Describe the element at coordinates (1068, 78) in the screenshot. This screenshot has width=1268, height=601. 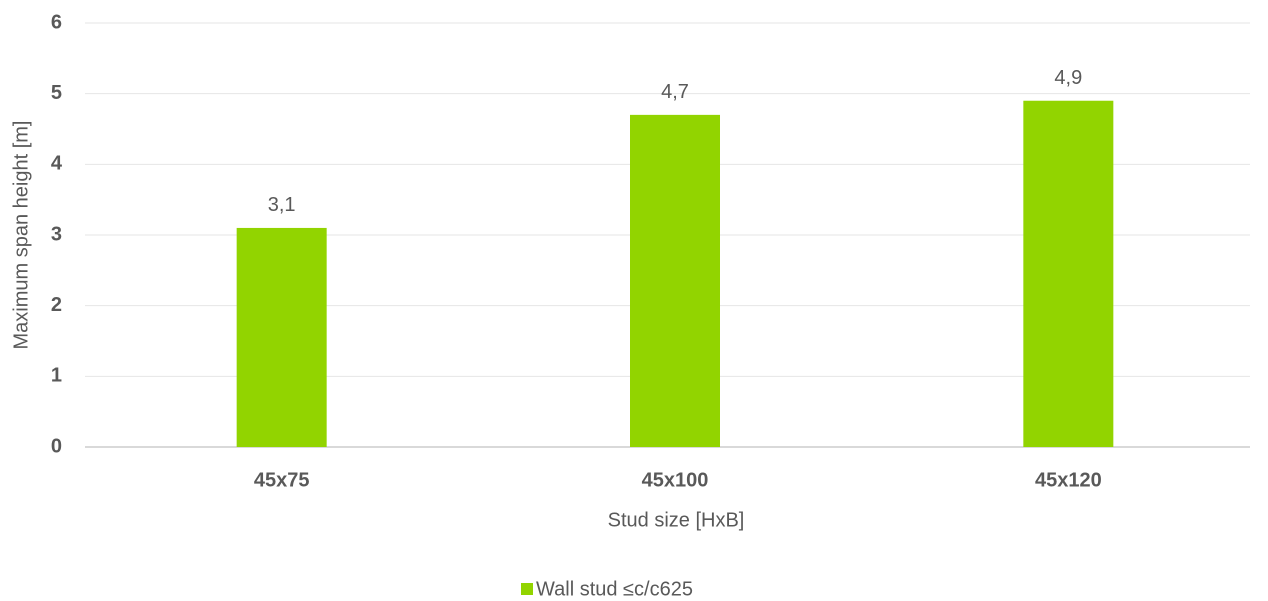
I see `data-label: 4,9` at that location.